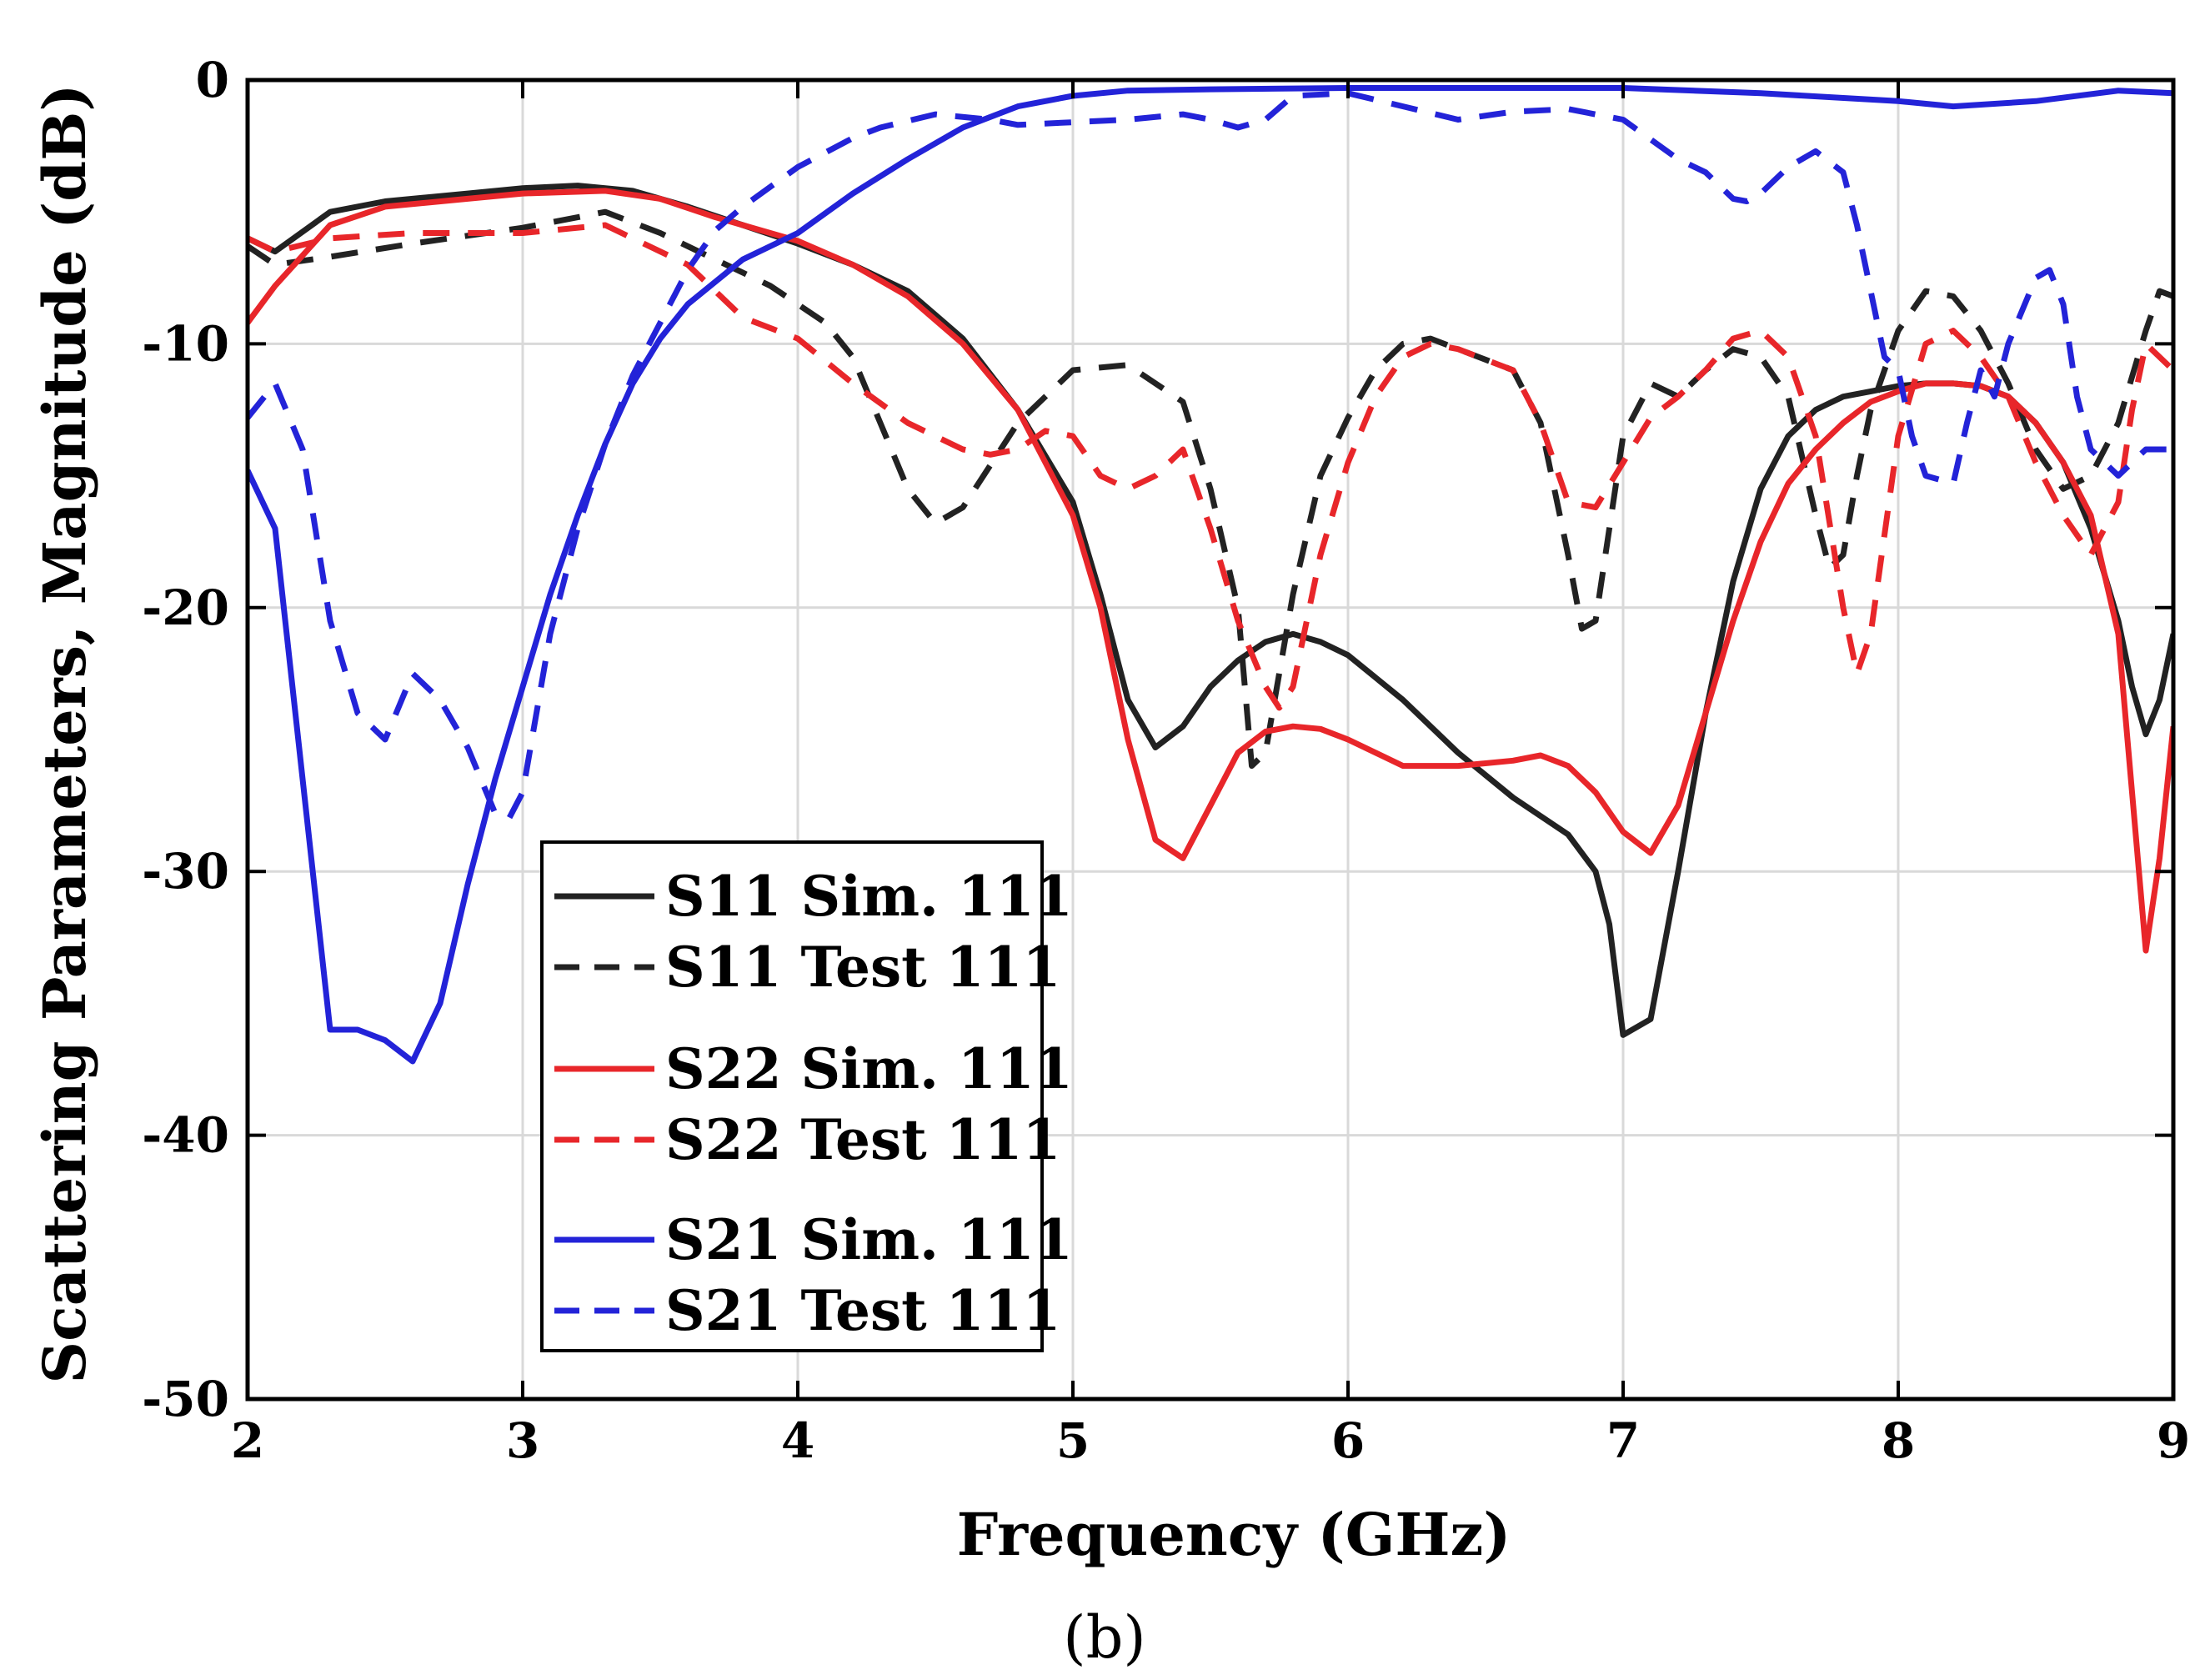 Image resolution: width=2210 pixels, height=1680 pixels. Describe the element at coordinates (1234, 1534) in the screenshot. I see `x-axis-label: Frequency (GHz)` at that location.